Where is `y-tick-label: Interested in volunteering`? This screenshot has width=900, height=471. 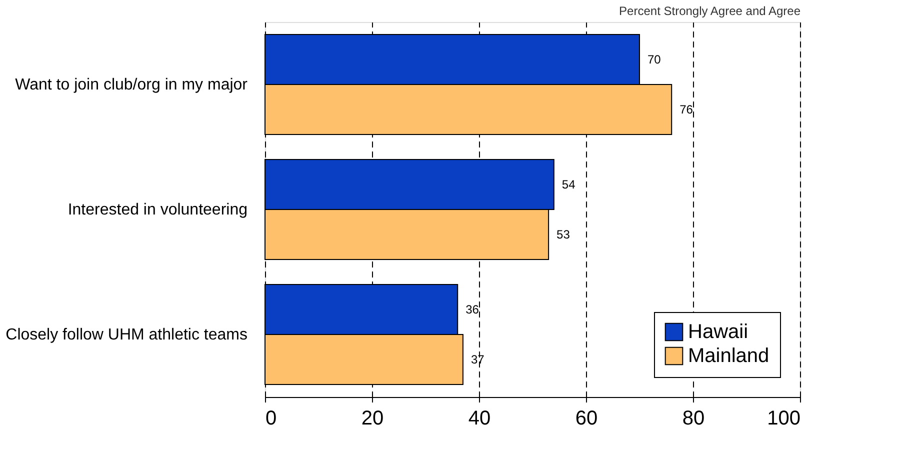
y-tick-label: Interested in volunteering is located at coordinates (158, 210).